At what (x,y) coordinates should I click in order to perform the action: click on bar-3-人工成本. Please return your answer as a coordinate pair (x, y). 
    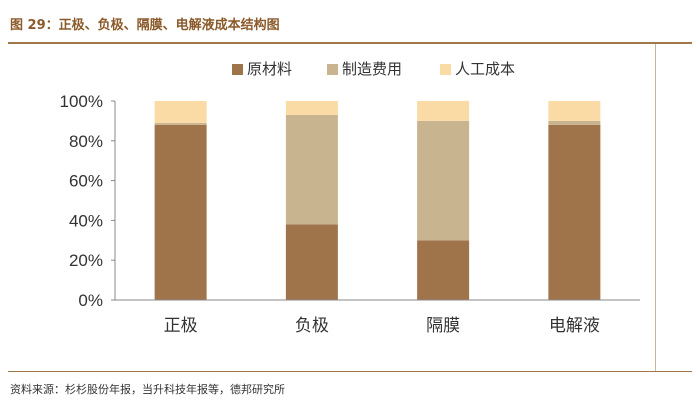
    Looking at the image, I should click on (443, 111).